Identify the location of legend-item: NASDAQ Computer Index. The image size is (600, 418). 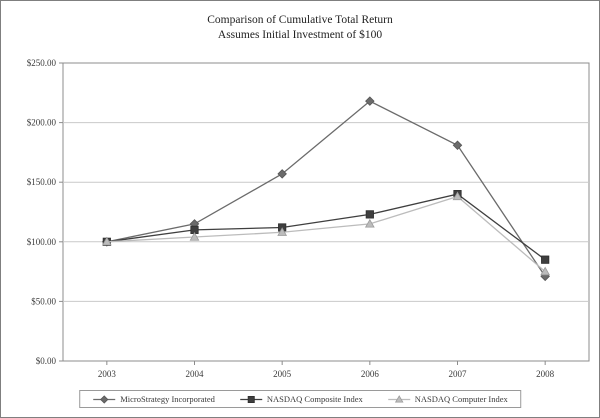
(447, 399).